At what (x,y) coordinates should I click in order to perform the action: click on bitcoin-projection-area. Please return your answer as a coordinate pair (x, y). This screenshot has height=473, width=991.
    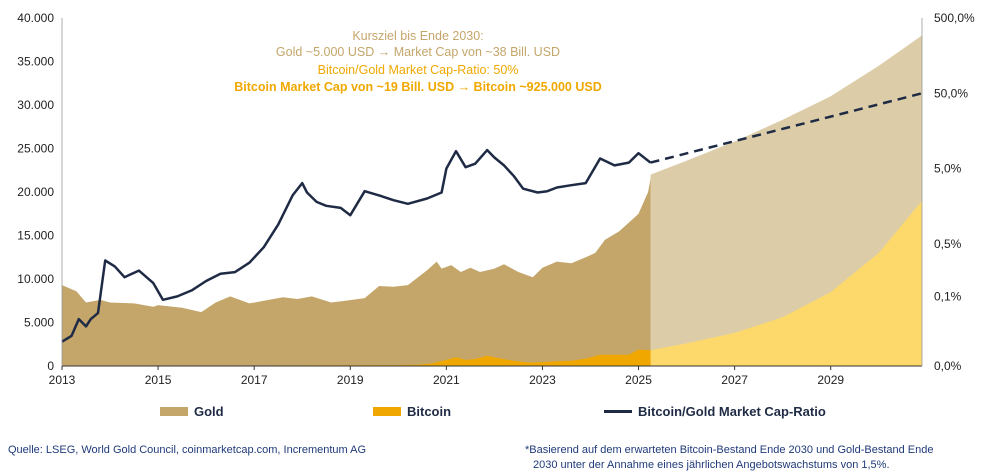
    Looking at the image, I should click on (786, 283).